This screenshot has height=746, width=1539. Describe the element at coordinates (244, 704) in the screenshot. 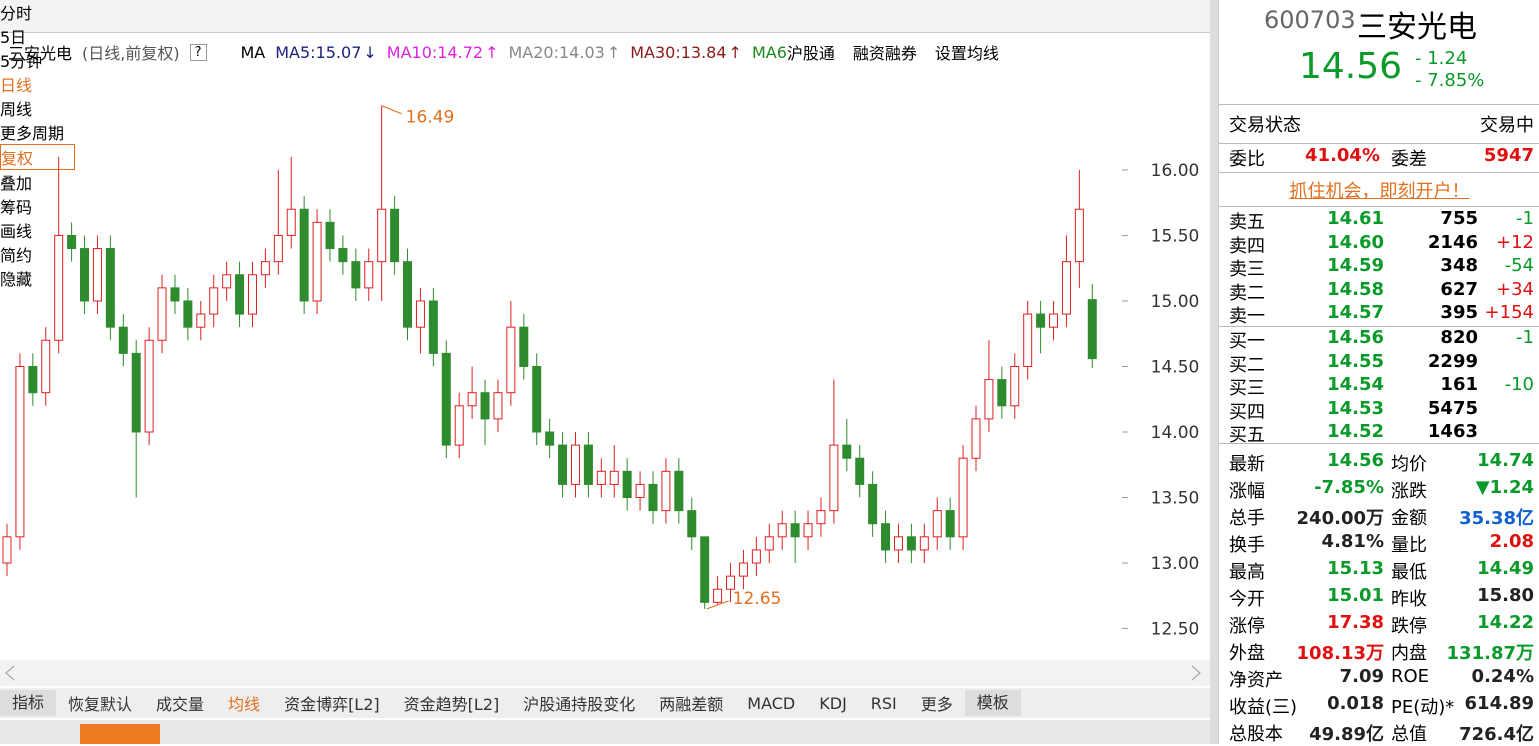

I see `indicator-tab: 均线` at that location.